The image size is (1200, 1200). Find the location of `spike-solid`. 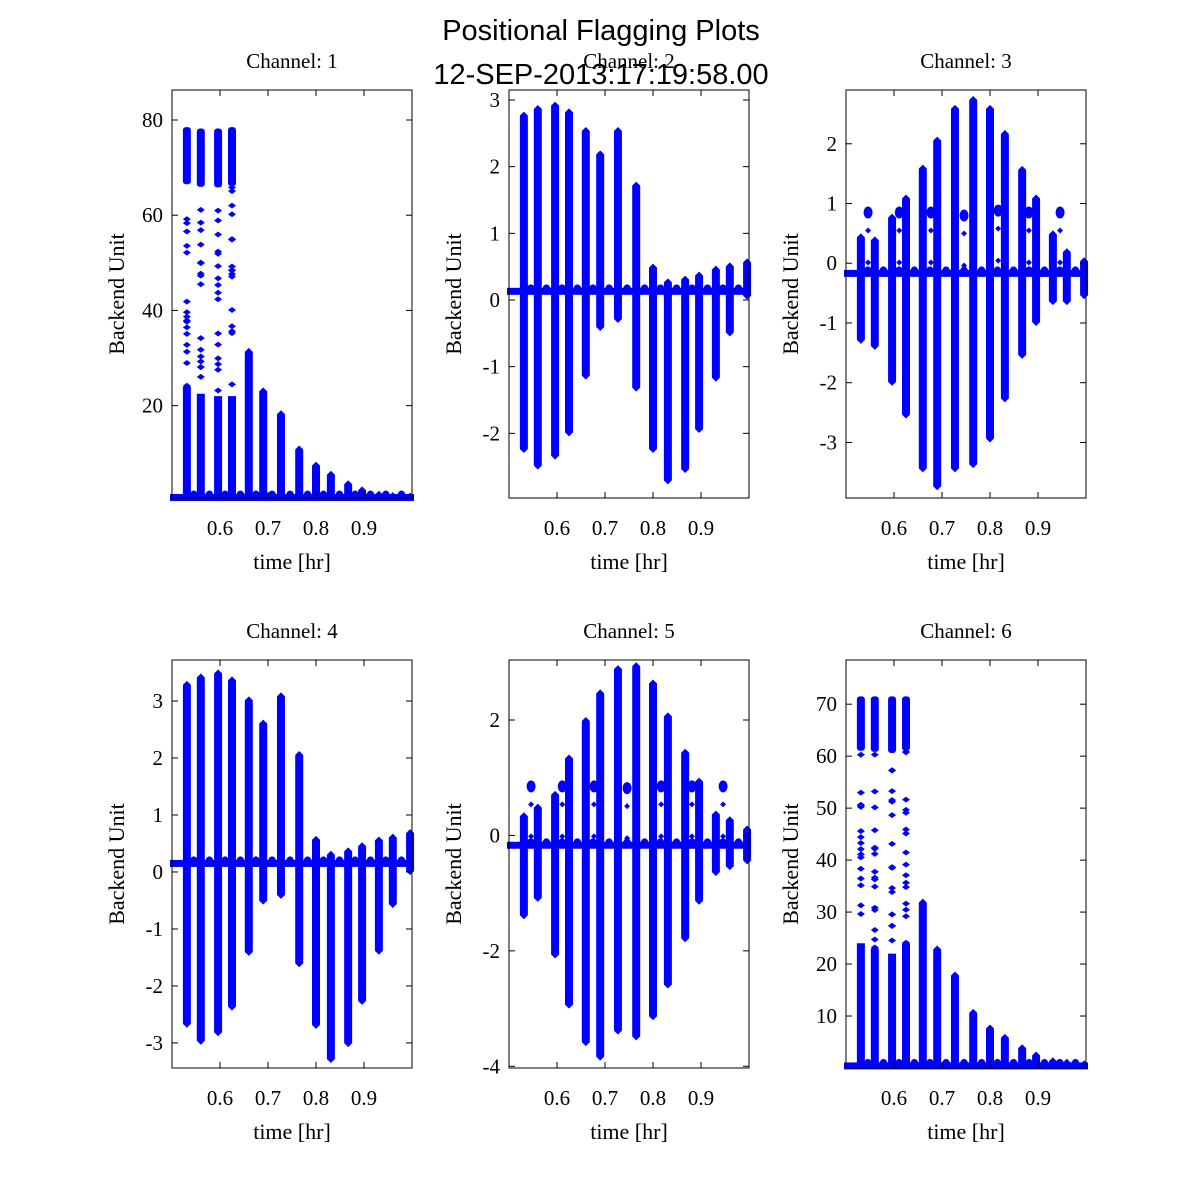

spike-solid is located at coordinates (218, 447).